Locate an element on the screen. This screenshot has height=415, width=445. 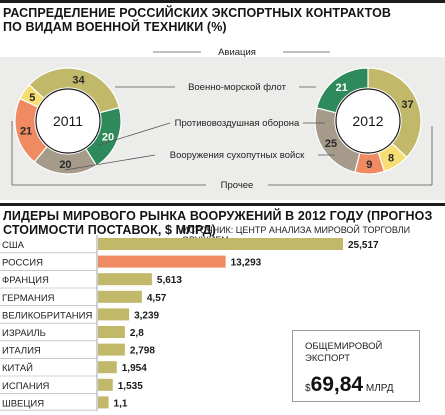
total-export-box: ОБЩЕМИРОВОЙ ЭКСПОРТ $69,84 МЛРД is located at coordinates (356, 366).